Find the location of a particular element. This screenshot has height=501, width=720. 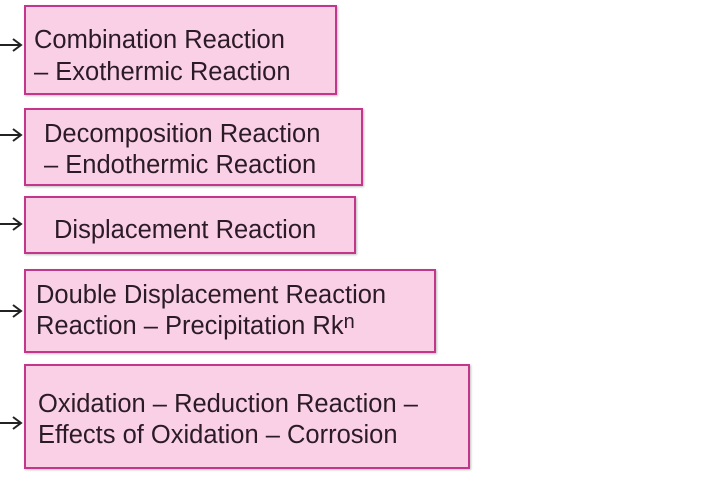

box-line: Reaction – Precipitation Rkn is located at coordinates (195, 325).